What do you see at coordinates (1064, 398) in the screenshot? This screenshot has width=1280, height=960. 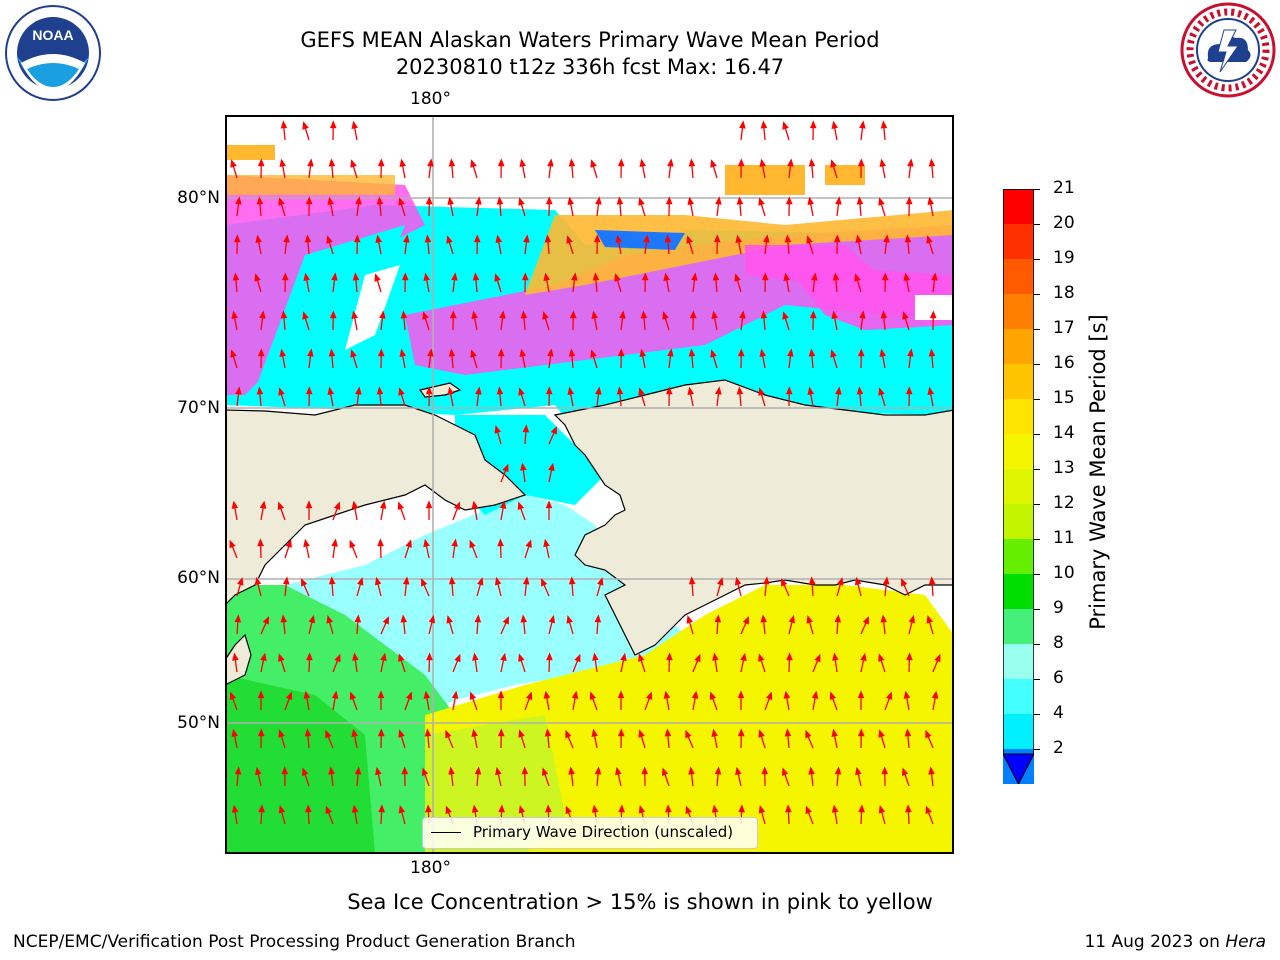 I see `colorbar-tick: 15` at bounding box center [1064, 398].